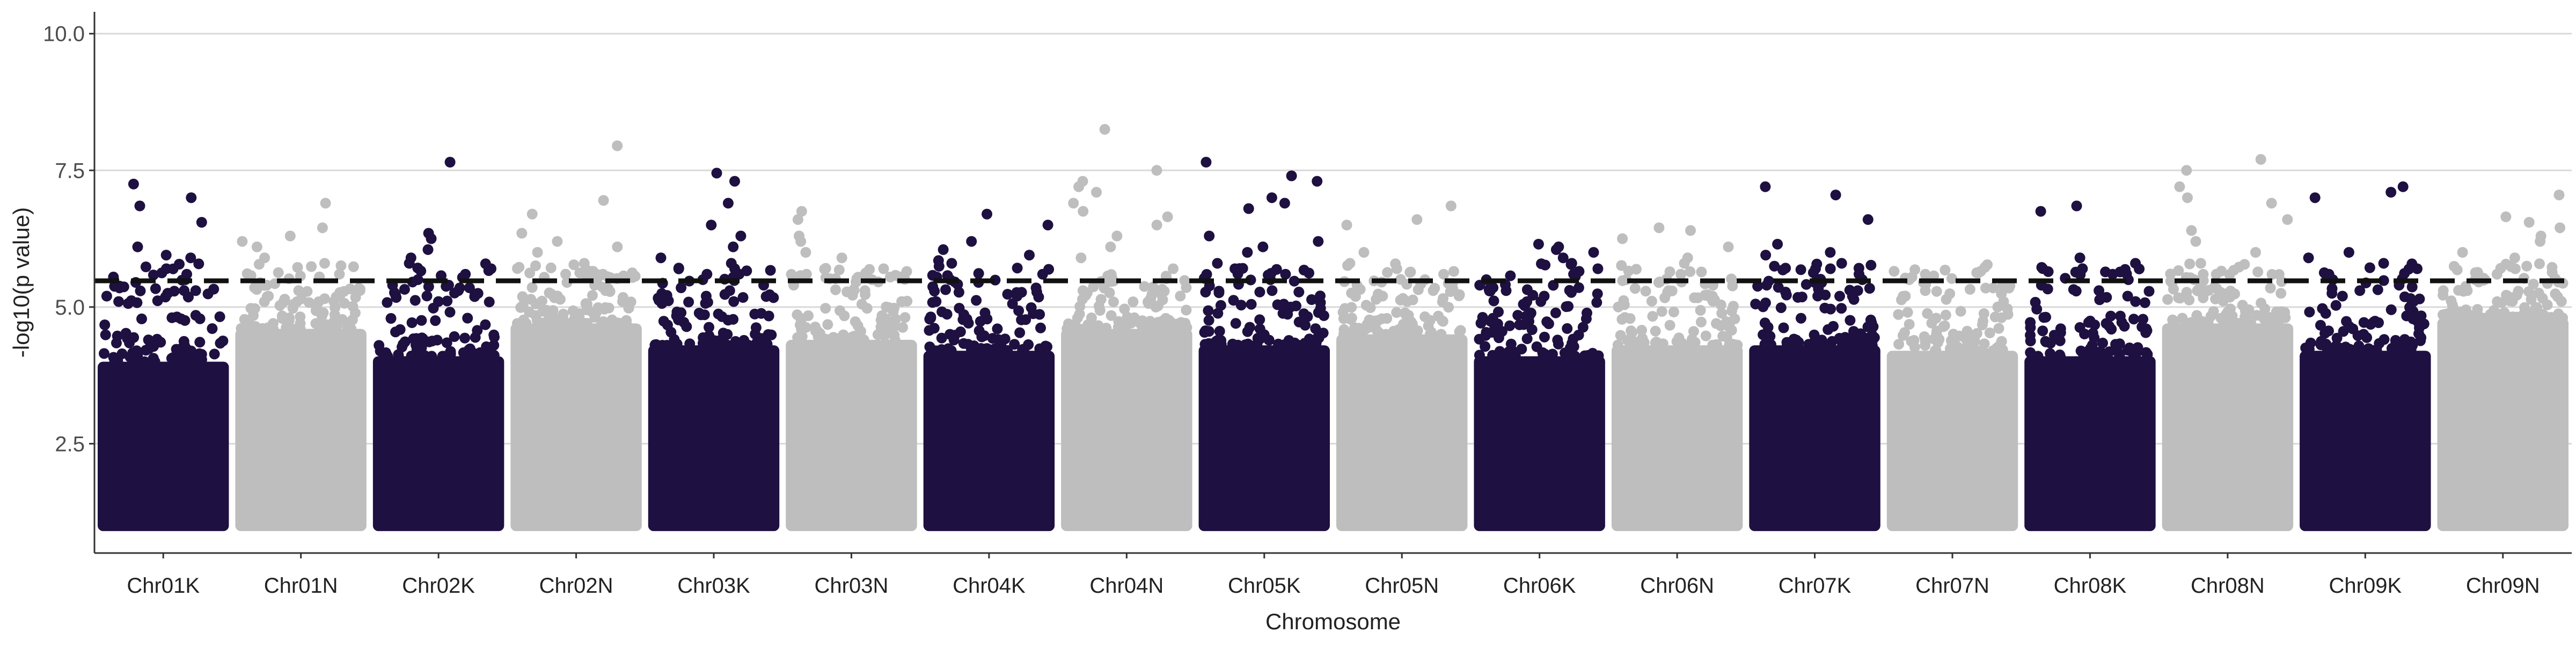 The height and width of the screenshot is (647, 2576). I want to click on chromosome-group-chr03n, so click(851, 369).